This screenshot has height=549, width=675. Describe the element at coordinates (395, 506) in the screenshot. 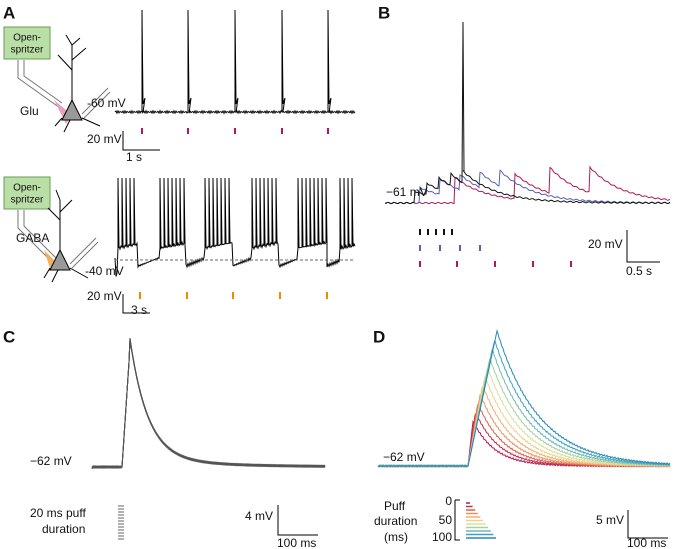

I see `legend-title: Puff` at that location.